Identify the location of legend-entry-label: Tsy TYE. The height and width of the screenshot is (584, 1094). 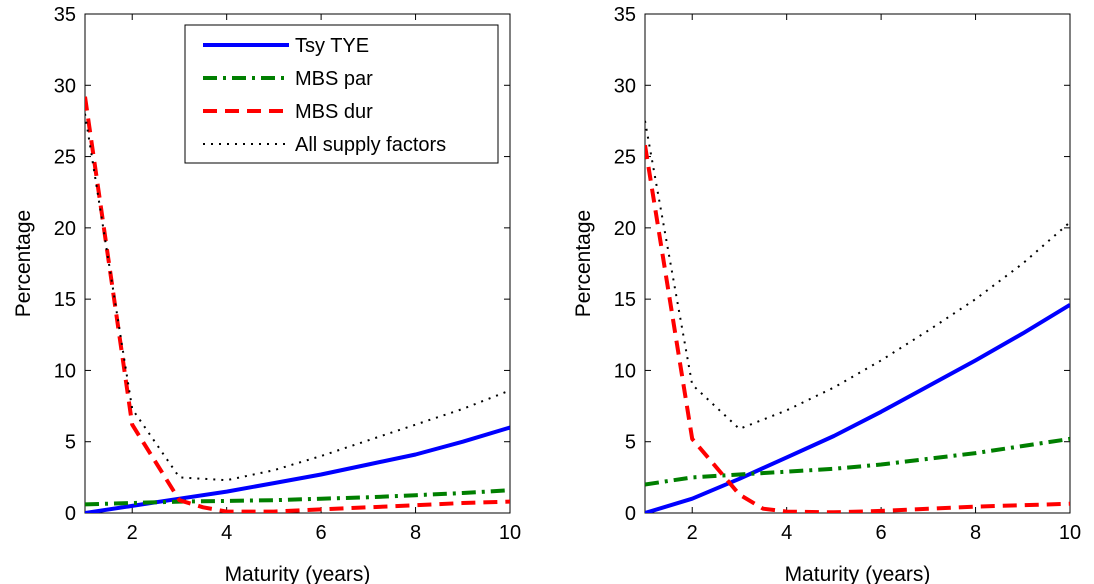
(332, 46).